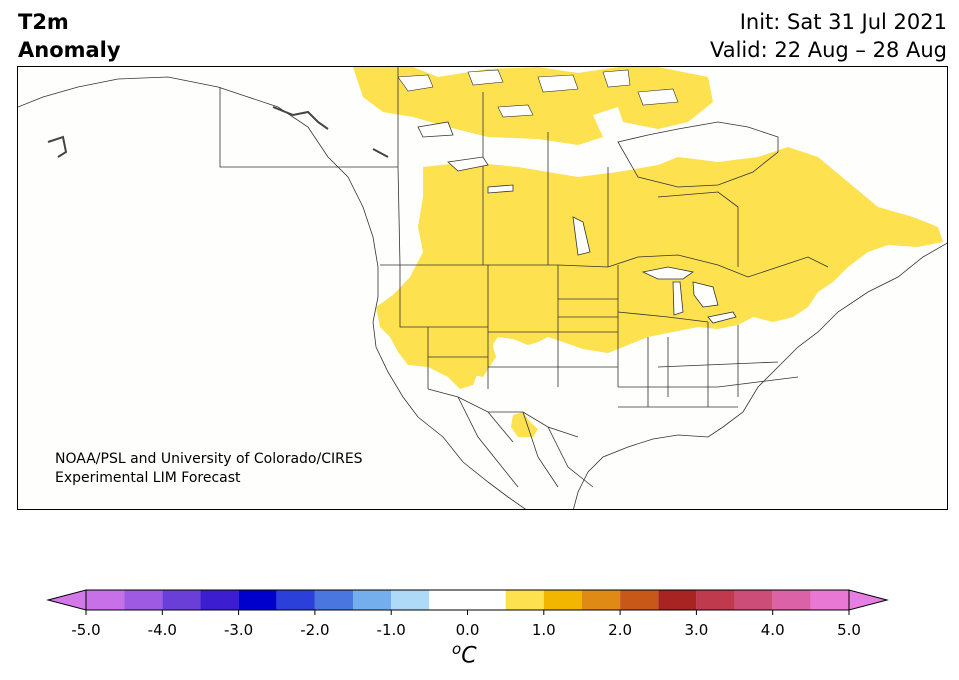  Describe the element at coordinates (678, 298) in the screenshot. I see `lake-michigan` at that location.